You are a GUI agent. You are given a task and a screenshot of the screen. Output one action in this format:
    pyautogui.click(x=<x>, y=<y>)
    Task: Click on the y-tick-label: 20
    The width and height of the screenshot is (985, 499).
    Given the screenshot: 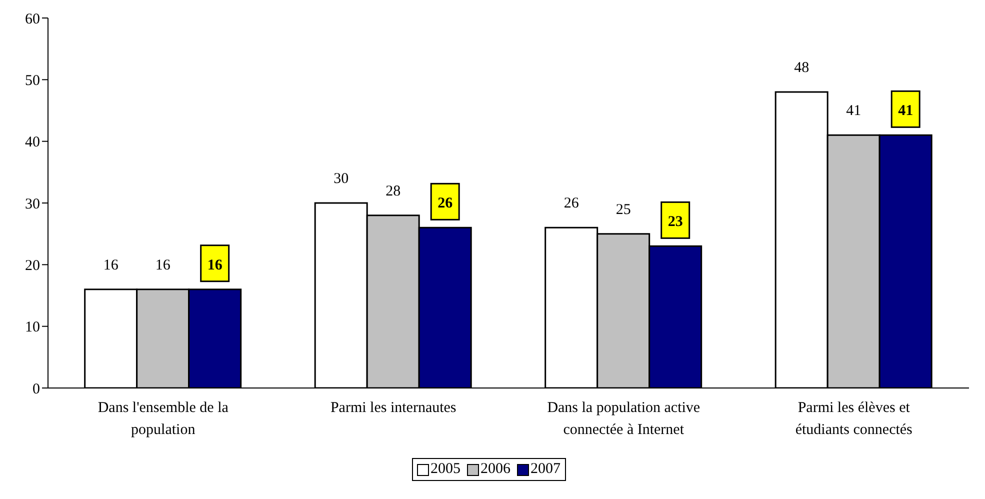 What is the action you would take?
    pyautogui.click(x=32, y=266)
    